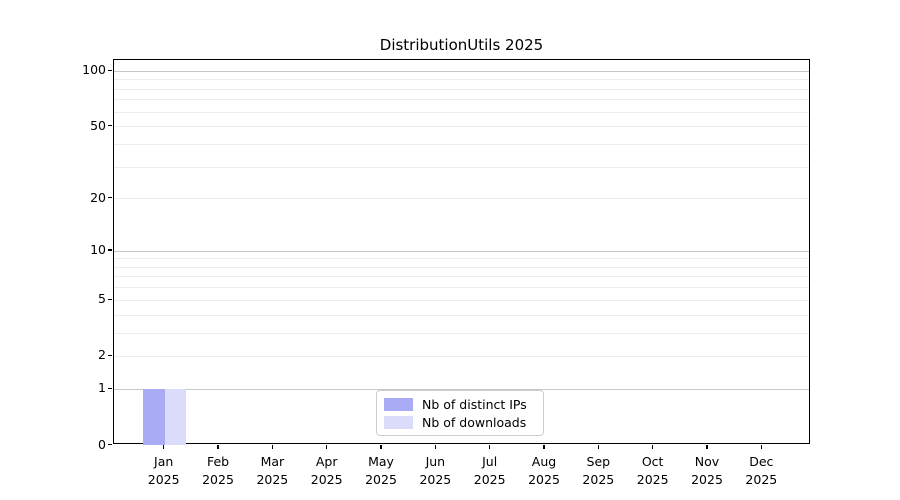 Image resolution: width=900 pixels, height=500 pixels. What do you see at coordinates (474, 404) in the screenshot?
I see `legend-label-distinct-ips: Nb of distinct IPs` at bounding box center [474, 404].